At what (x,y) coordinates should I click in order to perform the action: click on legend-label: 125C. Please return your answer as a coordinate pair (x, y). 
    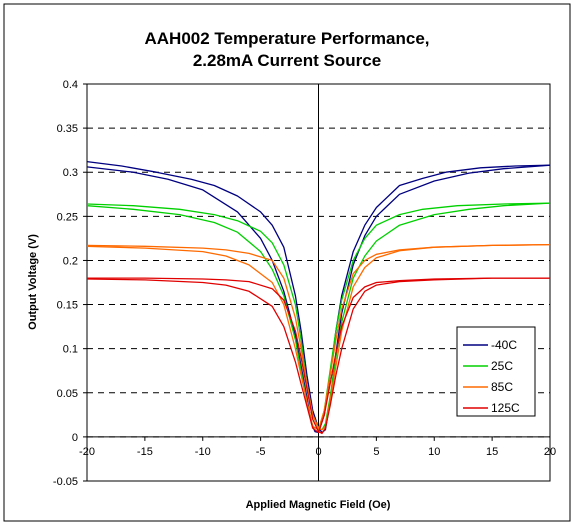
    Looking at the image, I should click on (505, 408).